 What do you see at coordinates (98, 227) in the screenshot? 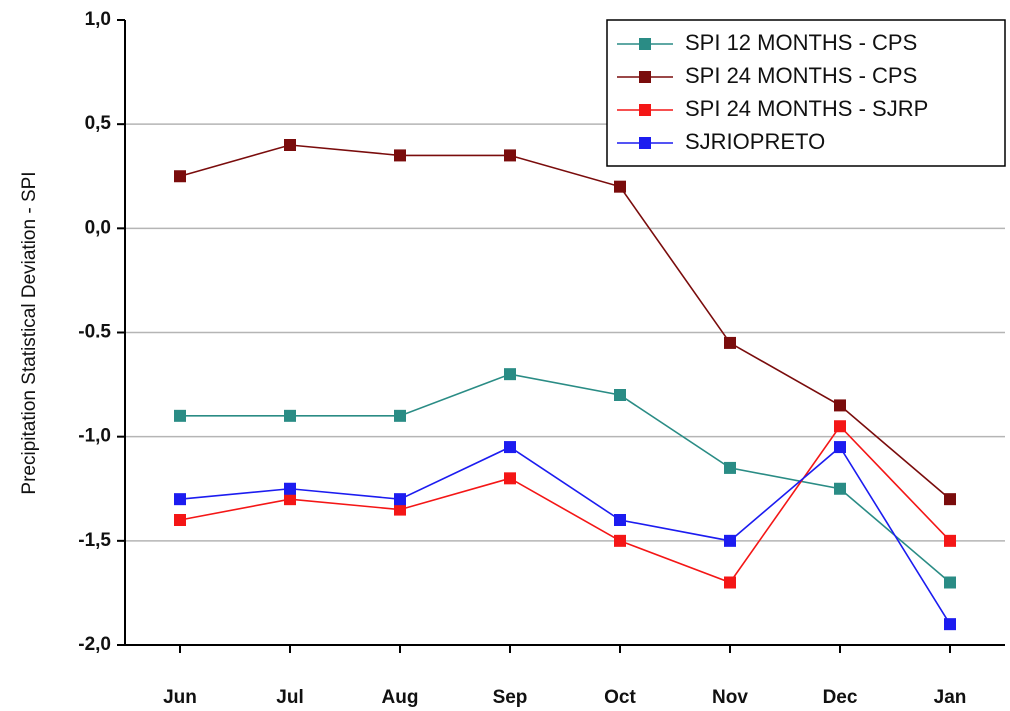
I see `y-tick-label: 0,0` at bounding box center [98, 227].